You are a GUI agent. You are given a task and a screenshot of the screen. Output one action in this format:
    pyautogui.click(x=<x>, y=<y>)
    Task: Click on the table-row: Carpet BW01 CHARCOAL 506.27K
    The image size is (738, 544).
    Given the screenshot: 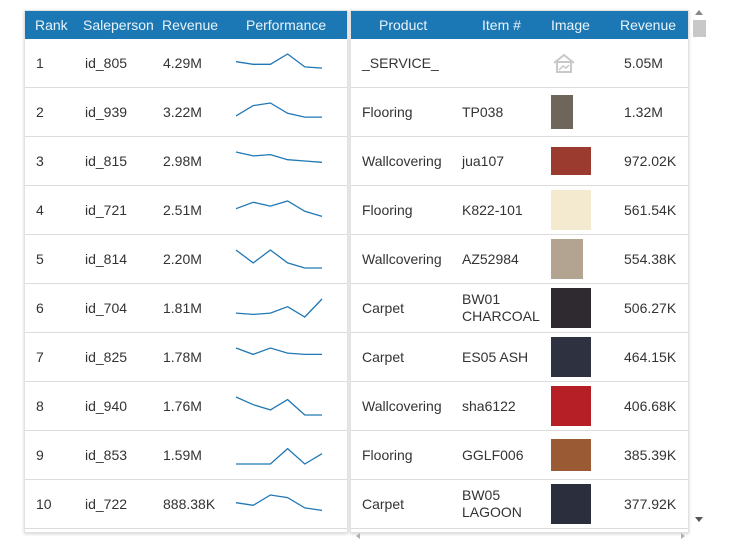 What is the action you would take?
    pyautogui.click(x=519, y=308)
    